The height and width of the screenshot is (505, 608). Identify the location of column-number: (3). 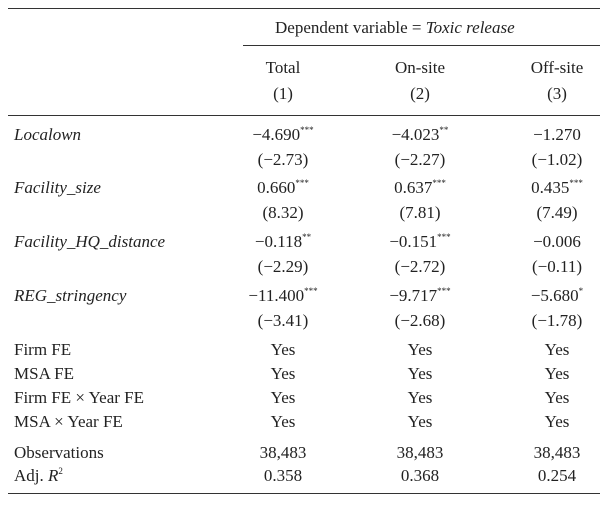
(557, 93).